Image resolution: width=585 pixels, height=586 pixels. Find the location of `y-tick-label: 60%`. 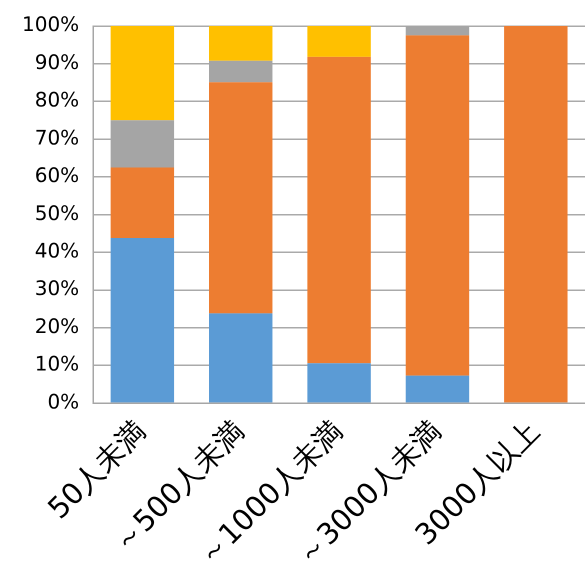

y-tick-label: 60% is located at coordinates (57, 175).